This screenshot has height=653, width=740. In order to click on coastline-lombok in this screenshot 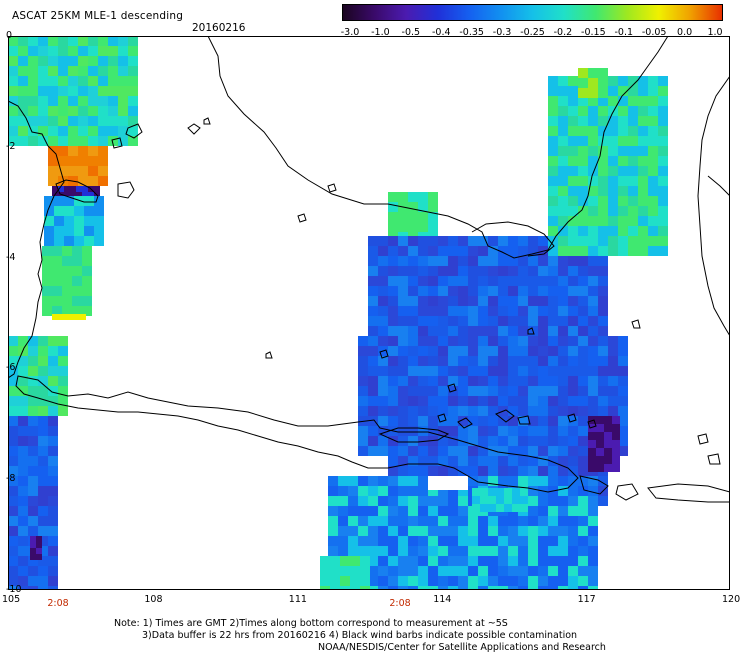, I will do `click(627, 492)`.